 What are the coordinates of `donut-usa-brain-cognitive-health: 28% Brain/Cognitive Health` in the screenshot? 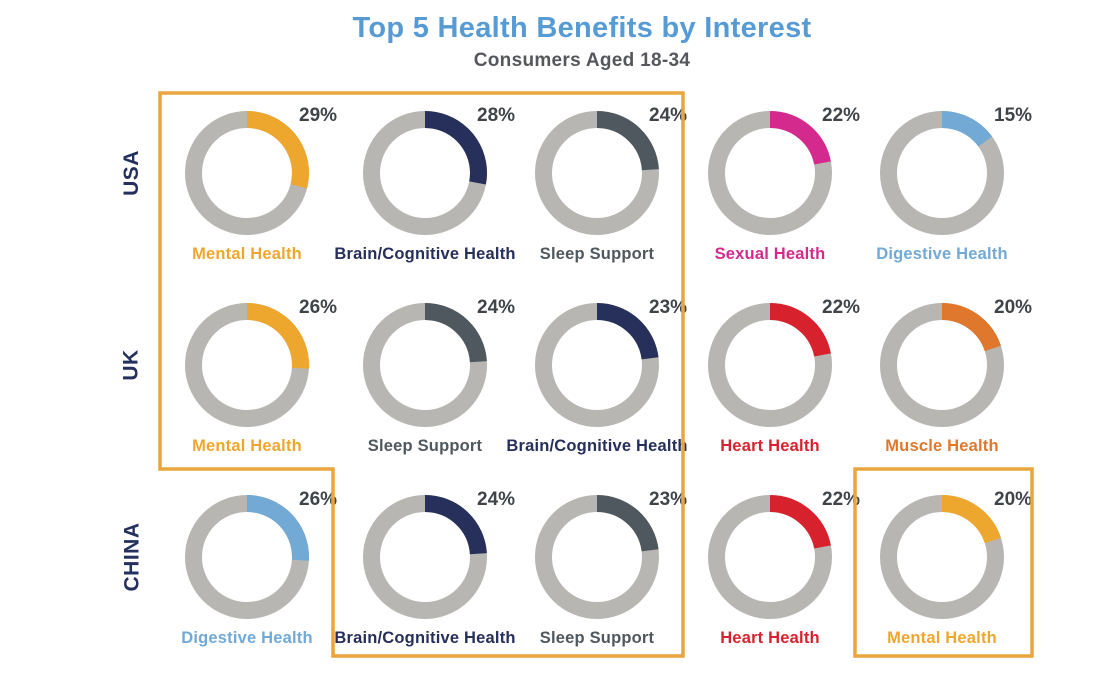 It's located at (424, 184).